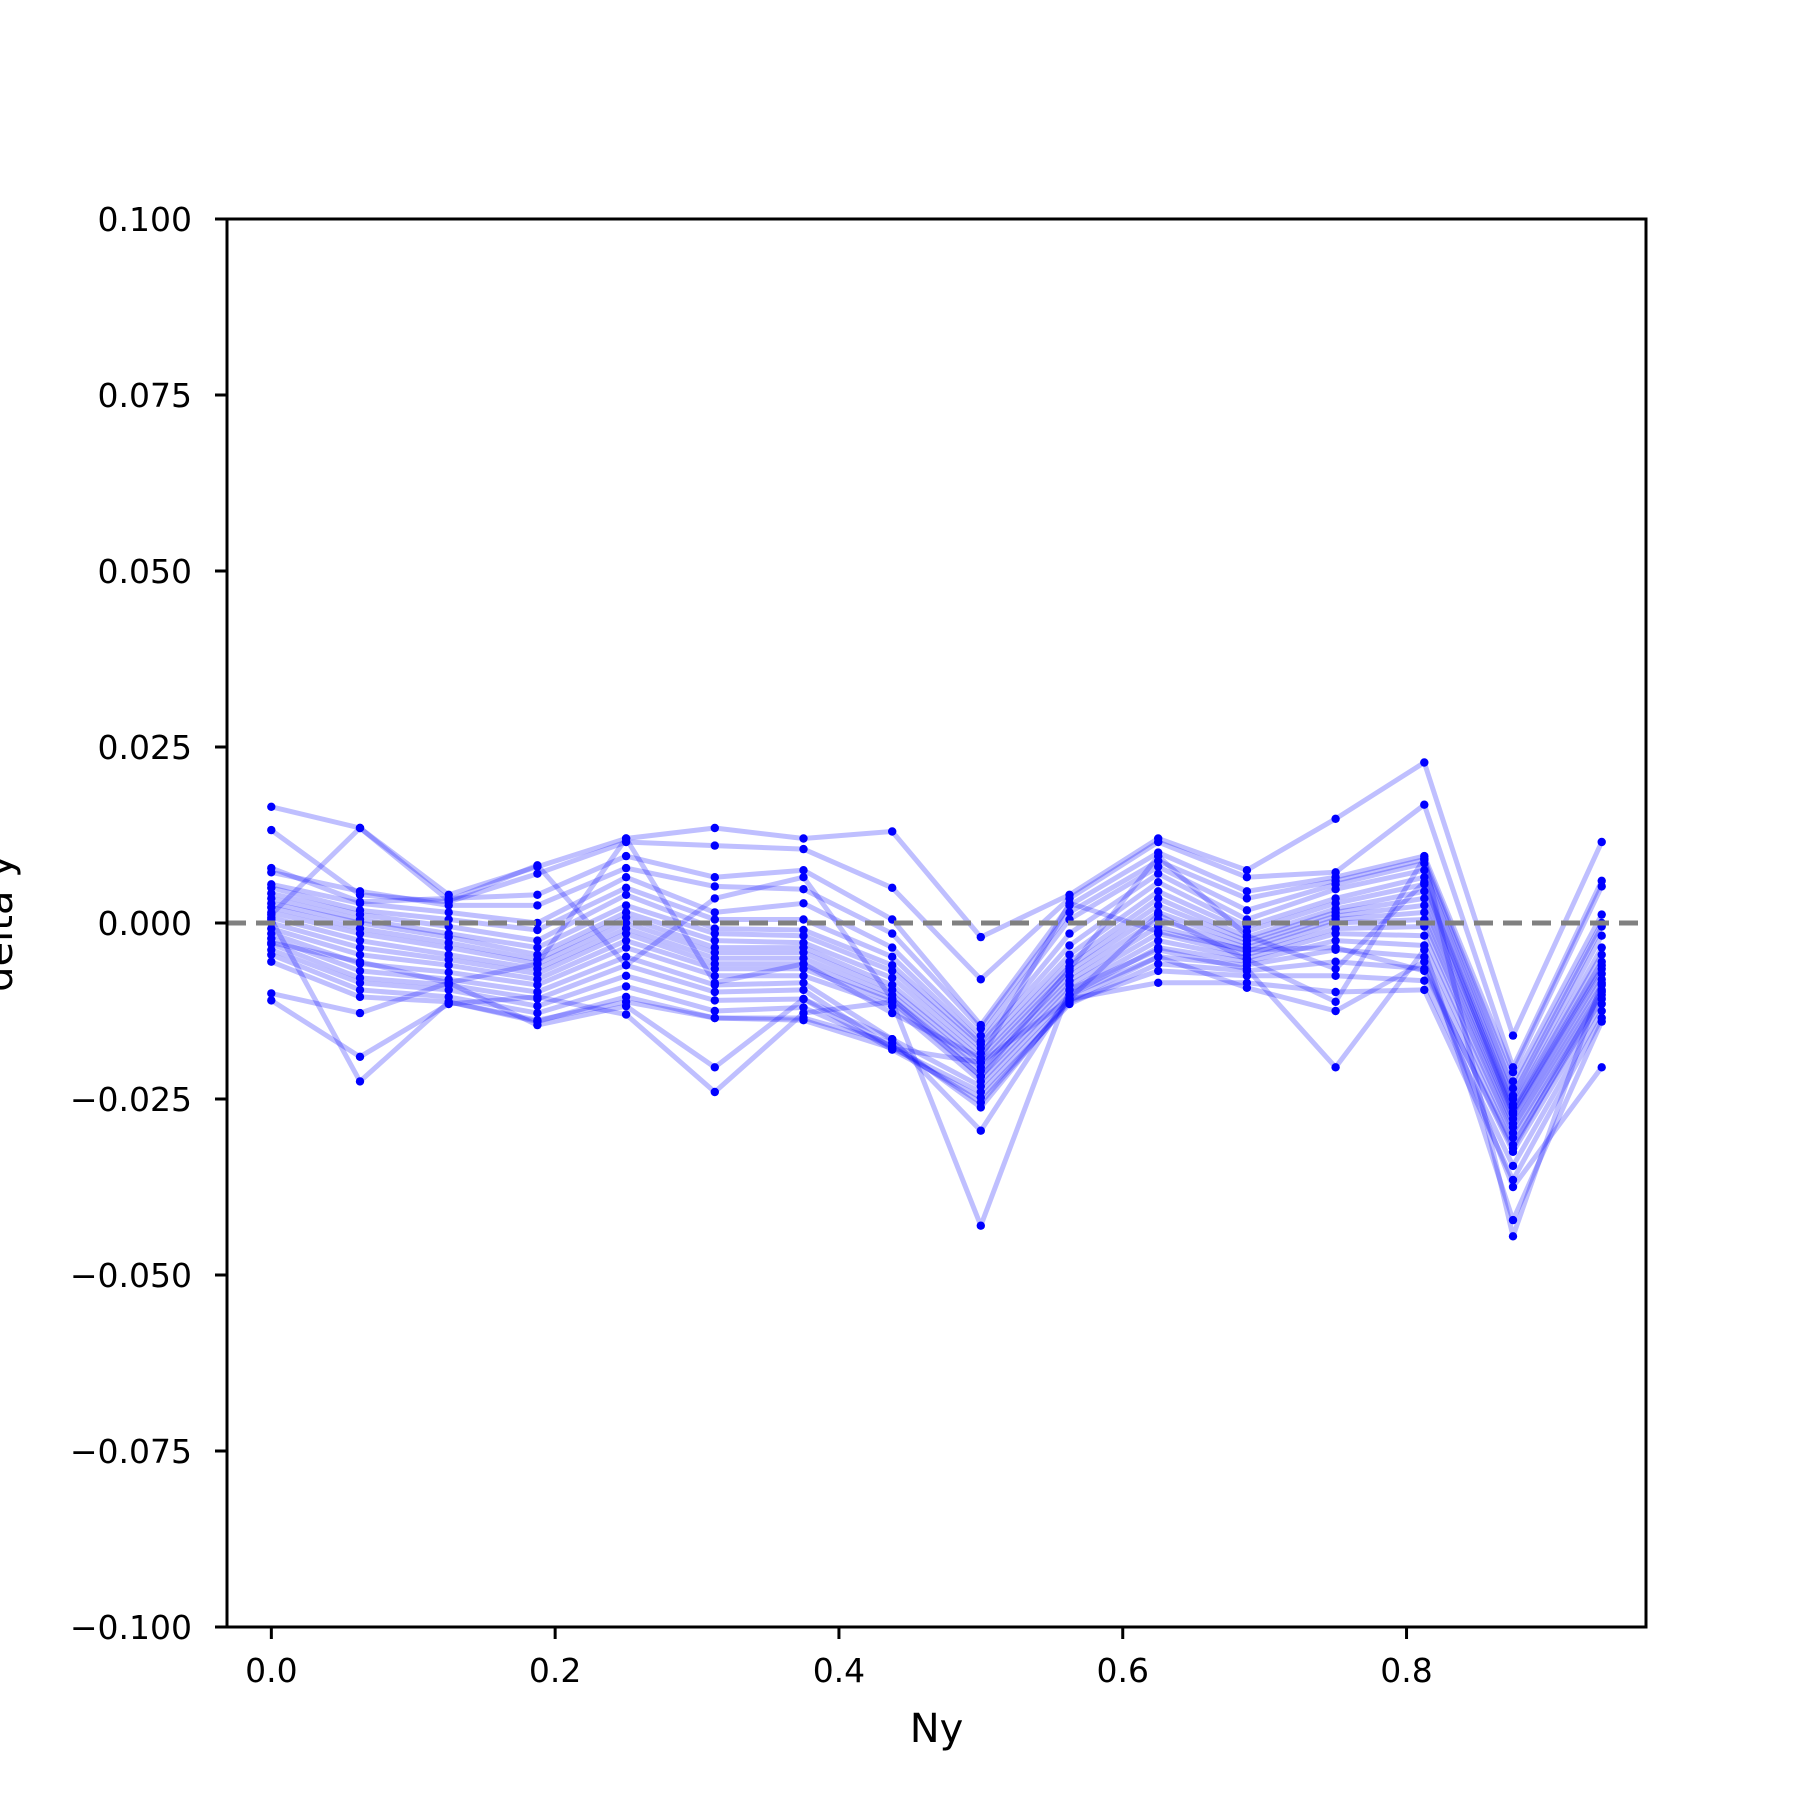 The image size is (1800, 1800). I want to click on x-tick-label: 0.6, so click(1123, 1670).